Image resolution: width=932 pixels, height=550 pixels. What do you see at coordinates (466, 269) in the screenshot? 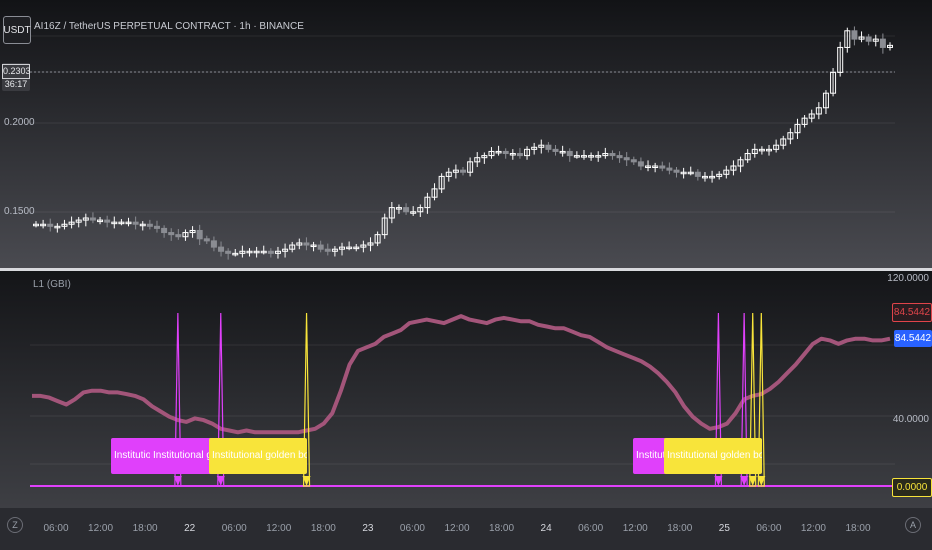
I see `pane-separator` at bounding box center [466, 269].